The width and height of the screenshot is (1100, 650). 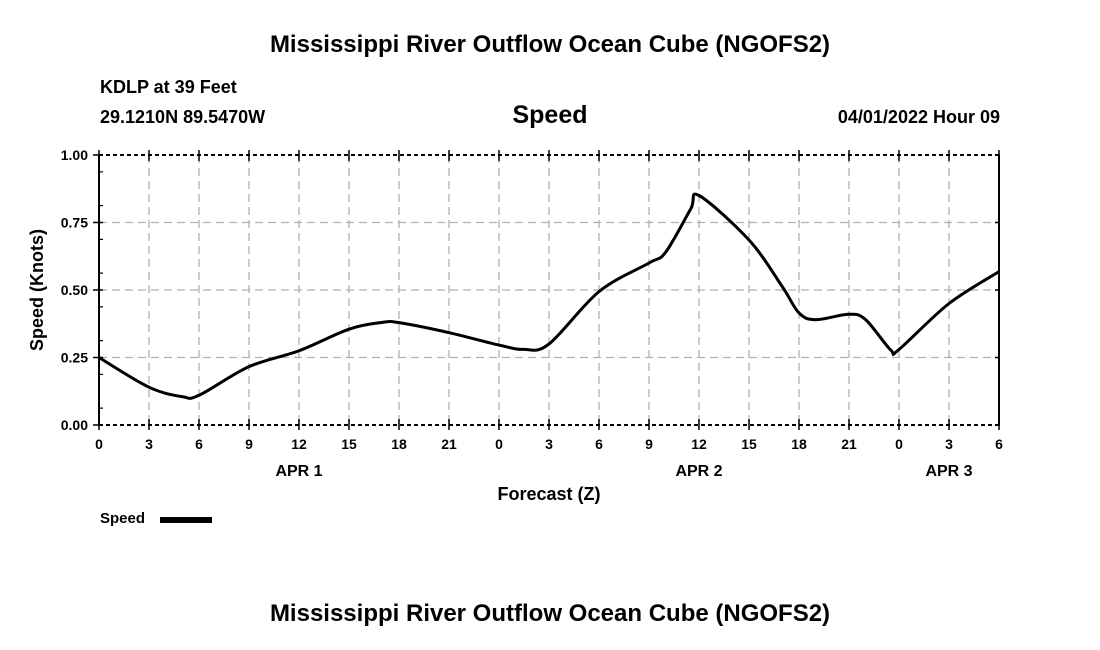 I want to click on y-tick-label: 0.50, so click(x=74, y=290).